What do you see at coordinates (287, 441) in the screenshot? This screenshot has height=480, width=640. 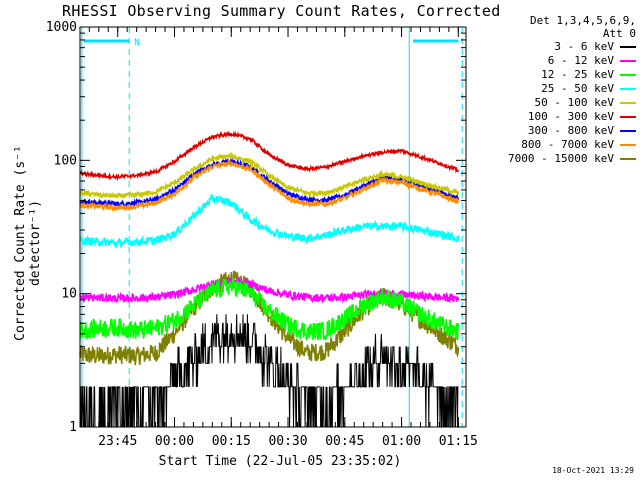 I see `x-tick-label-3: 00:30` at bounding box center [287, 441].